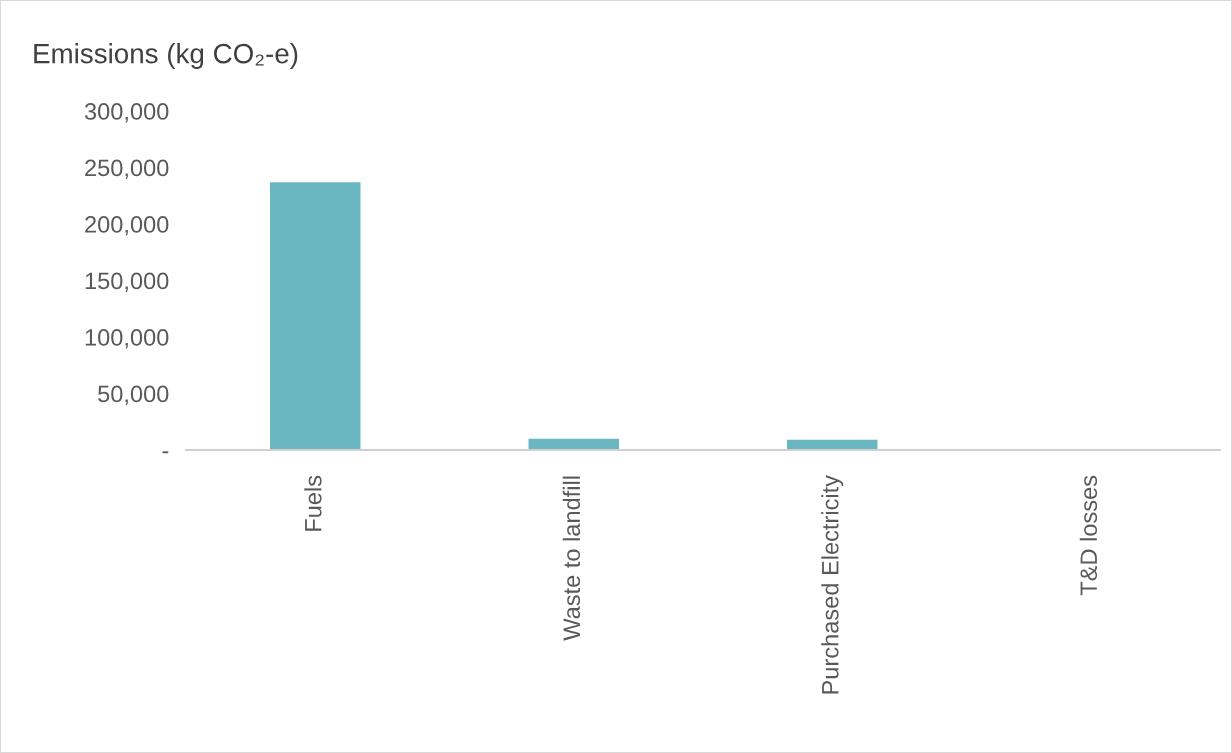 The image size is (1232, 753). Describe the element at coordinates (133, 395) in the screenshot. I see `y-tick-label: 50,000` at that location.